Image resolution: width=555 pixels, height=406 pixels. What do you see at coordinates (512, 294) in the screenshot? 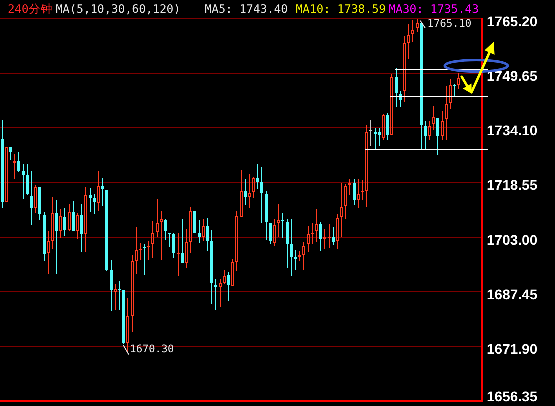
I see `y-tick-label: 1687.45` at bounding box center [512, 294].